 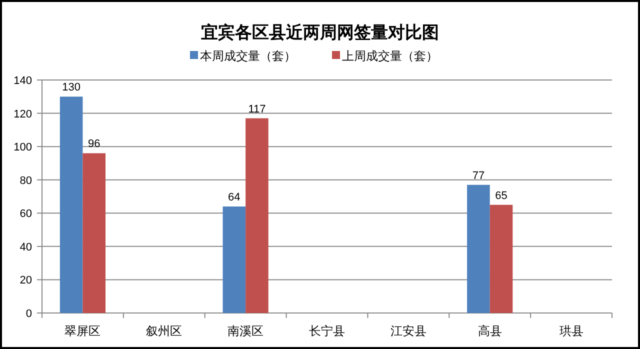 I want to click on y-tick-label: 140, so click(x=23, y=81).